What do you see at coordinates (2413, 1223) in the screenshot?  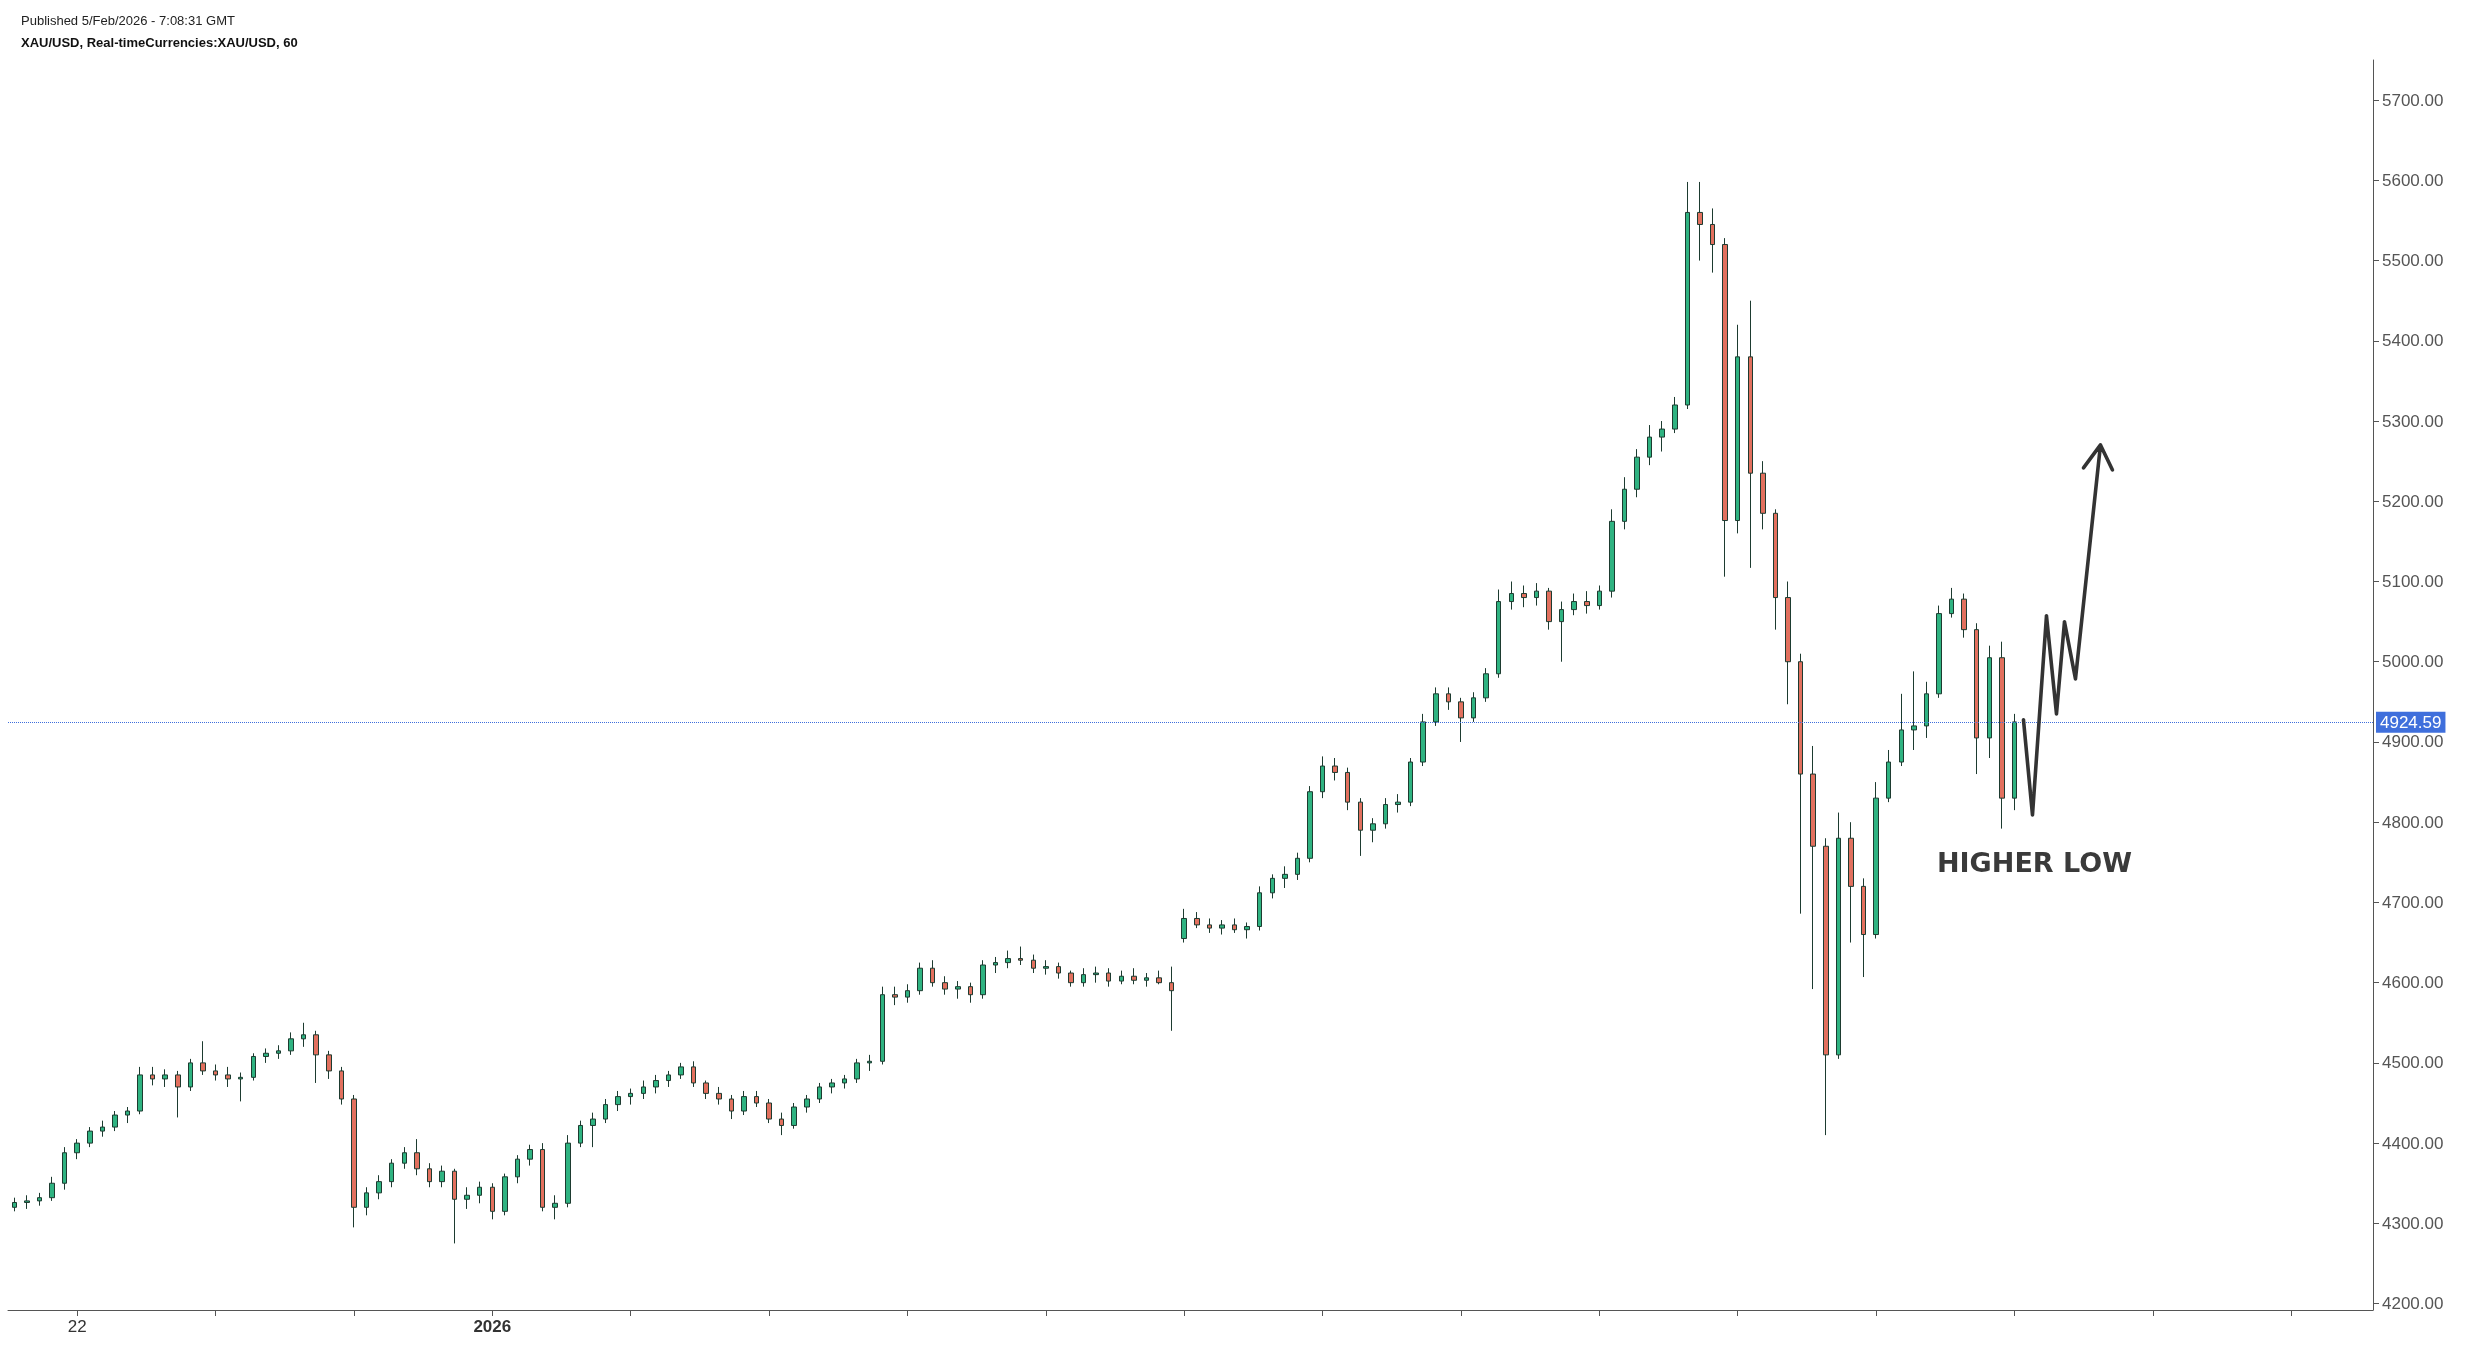 I see `y-tick-label: 4300.00` at bounding box center [2413, 1223].